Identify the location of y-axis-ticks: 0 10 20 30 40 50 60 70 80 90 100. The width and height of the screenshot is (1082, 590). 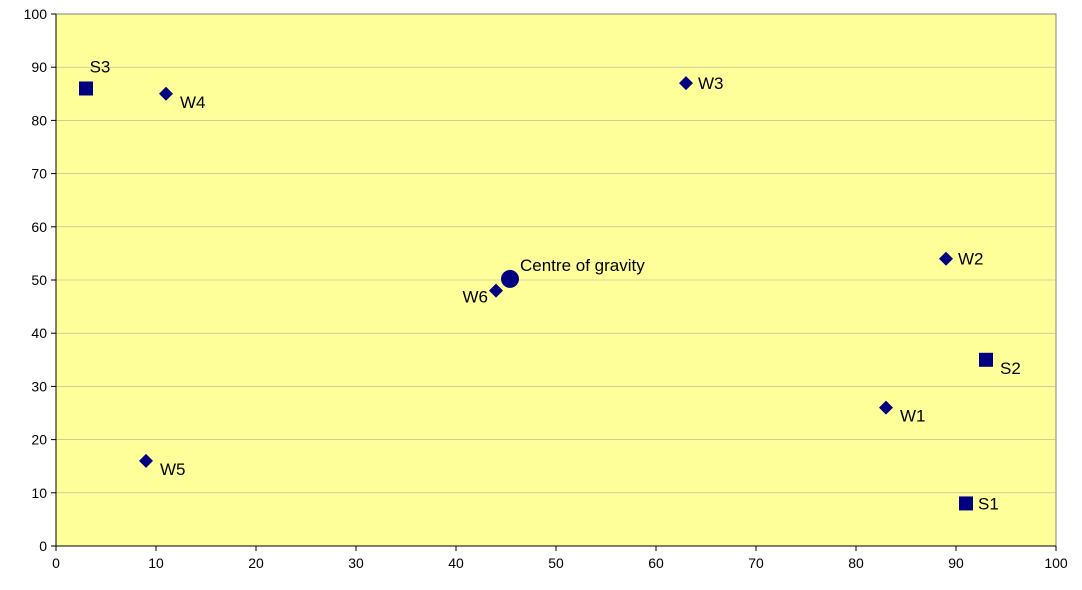
(40, 280).